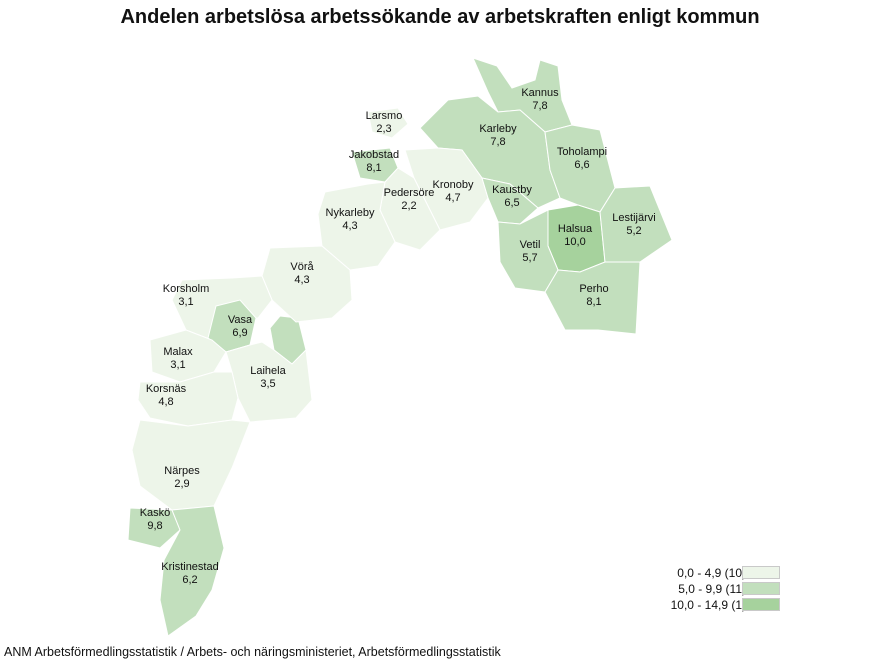  I want to click on region-kasko, so click(154, 528).